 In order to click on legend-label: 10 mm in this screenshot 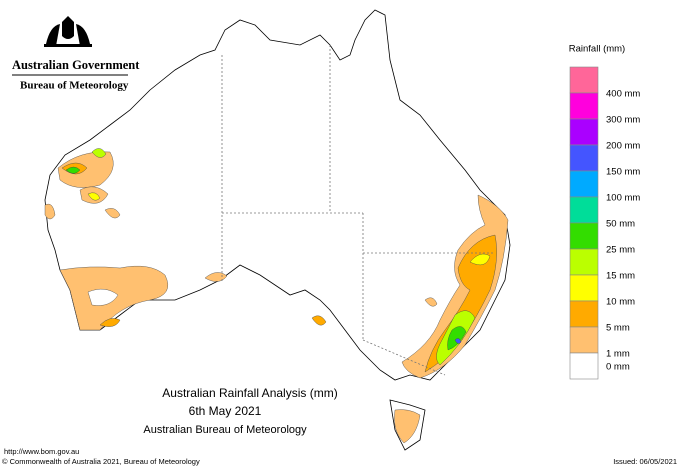, I will do `click(620, 302)`.